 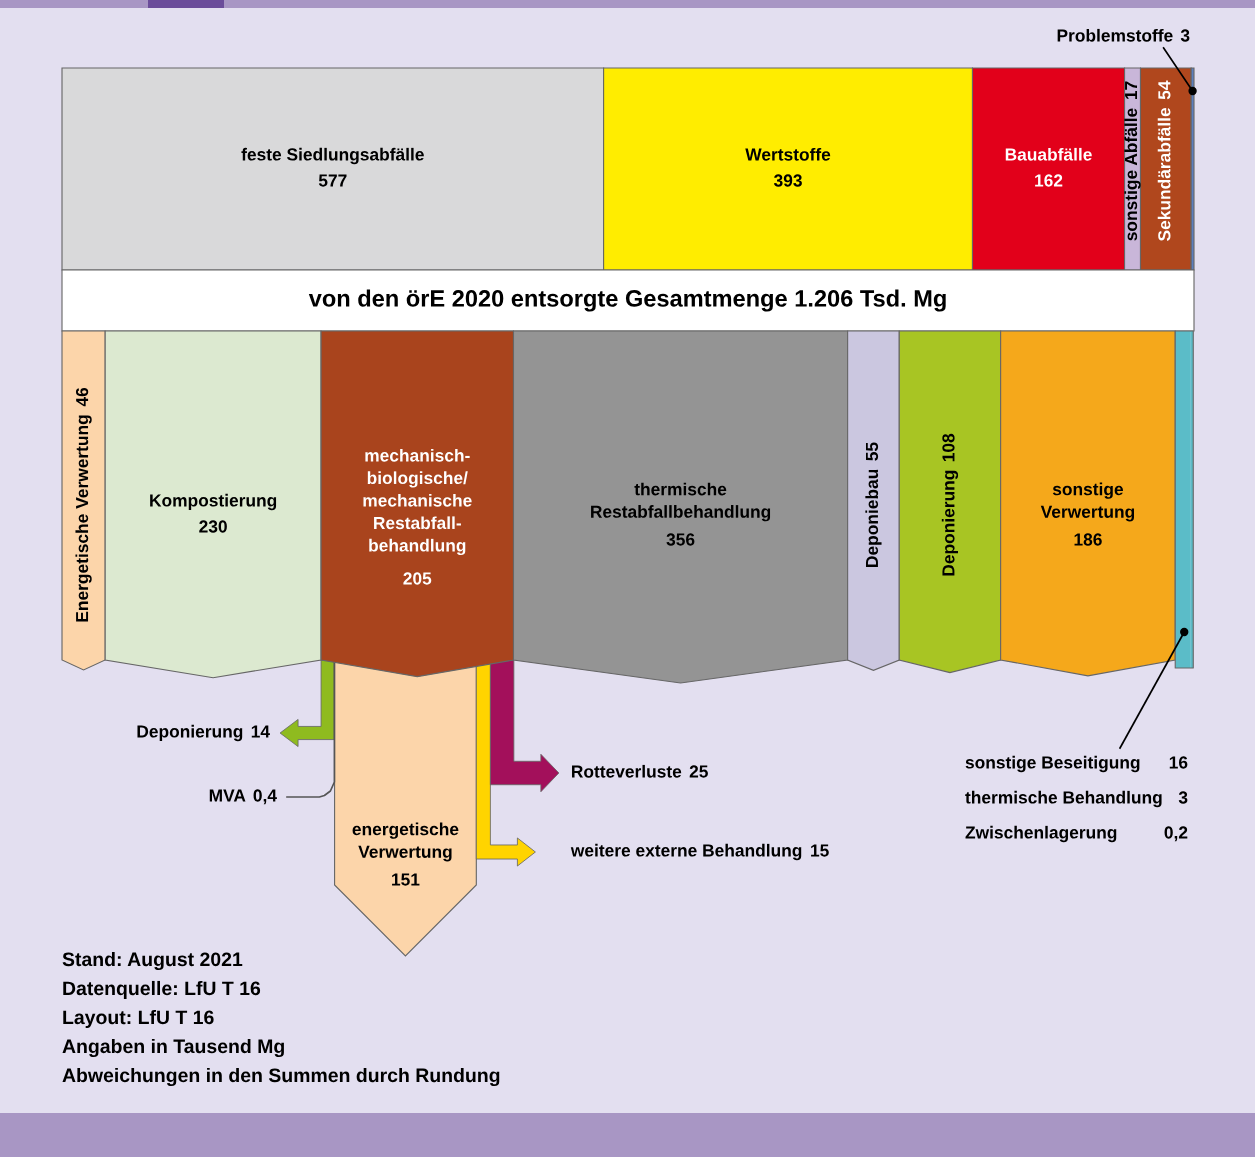 I want to click on data-label: 46, so click(x=82, y=397).